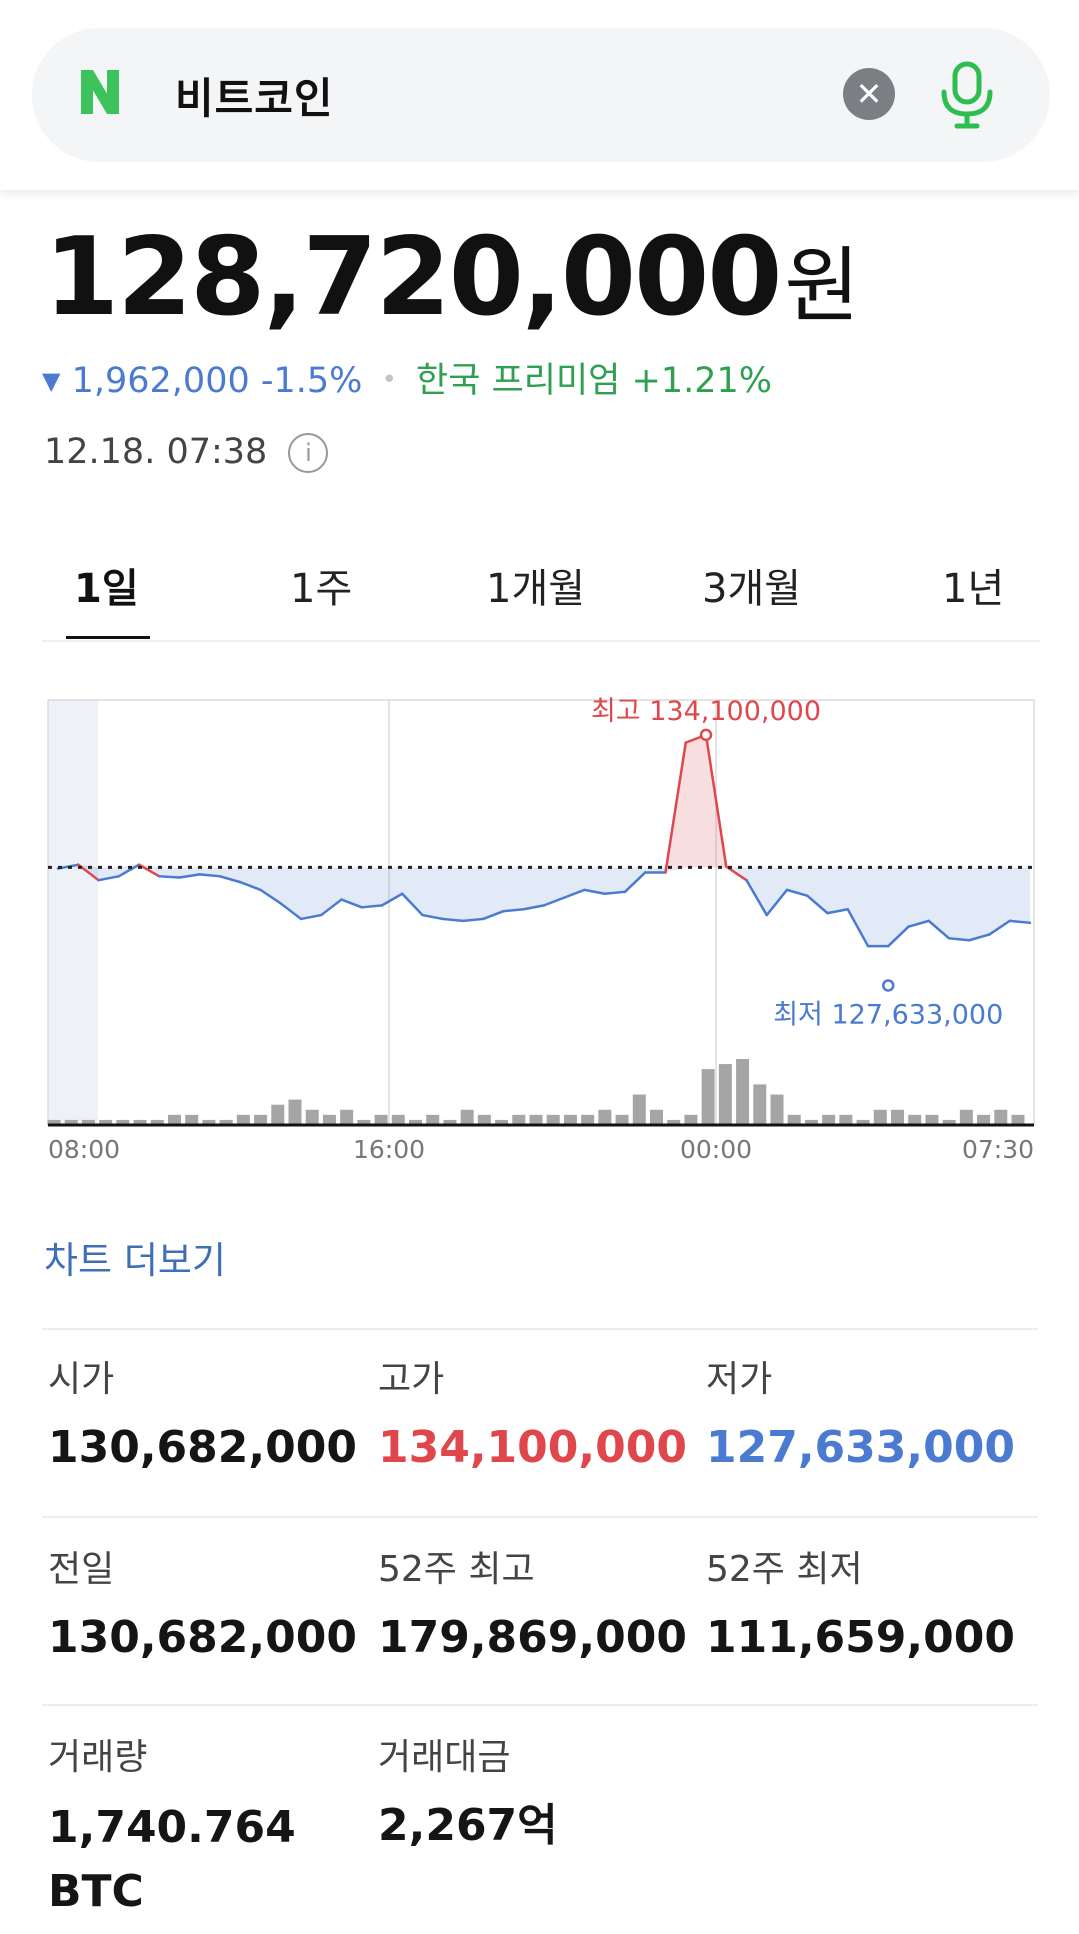 This screenshot has width=1079, height=1934. What do you see at coordinates (156, 452) in the screenshot?
I see `timestamp-text: 12.18. 07:38` at bounding box center [156, 452].